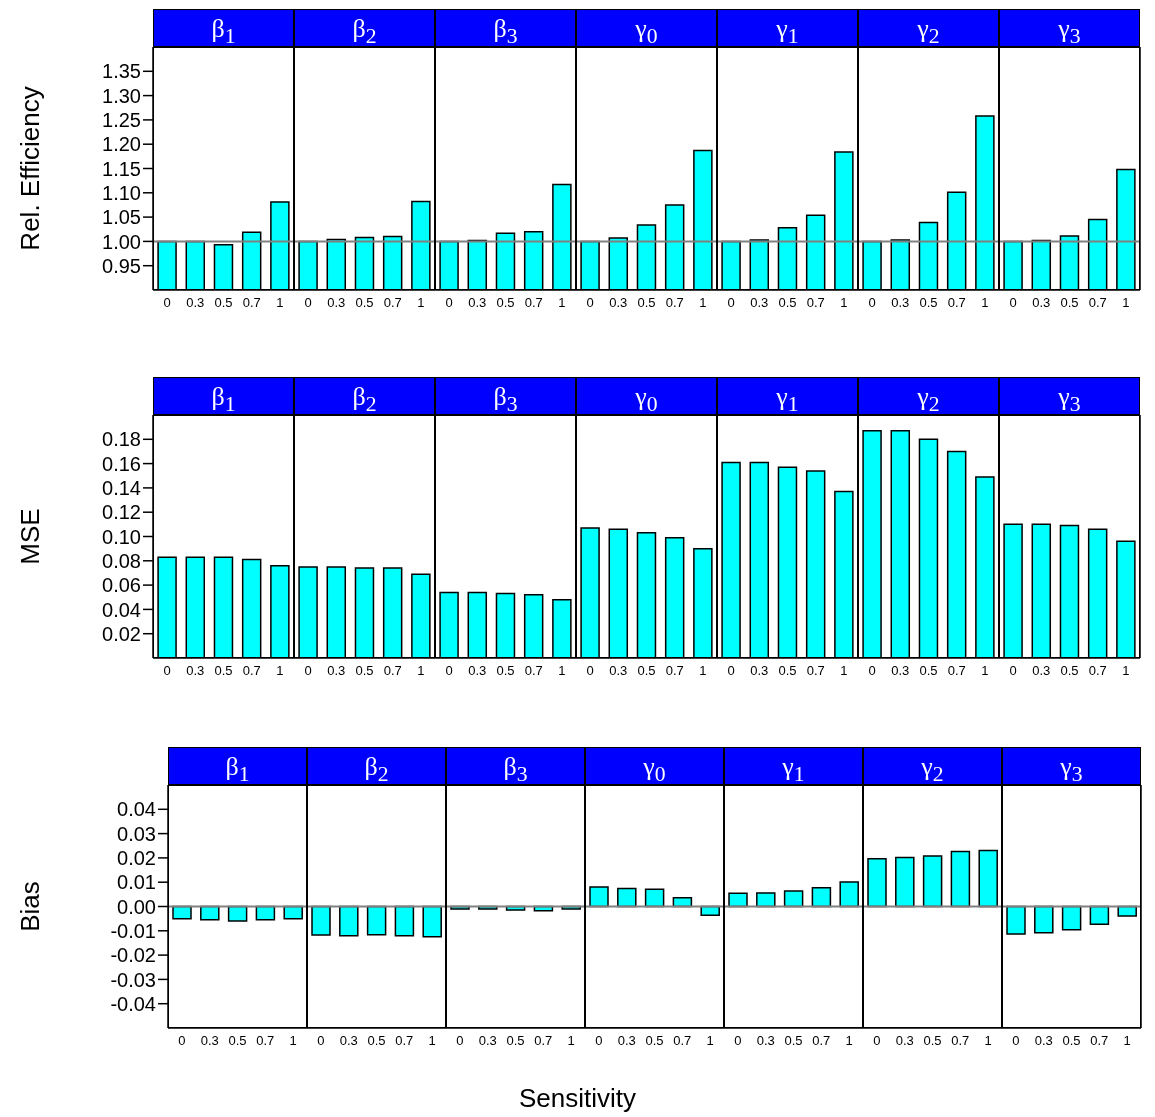  I want to click on y-tick-label: -0.04, so click(133, 1003).